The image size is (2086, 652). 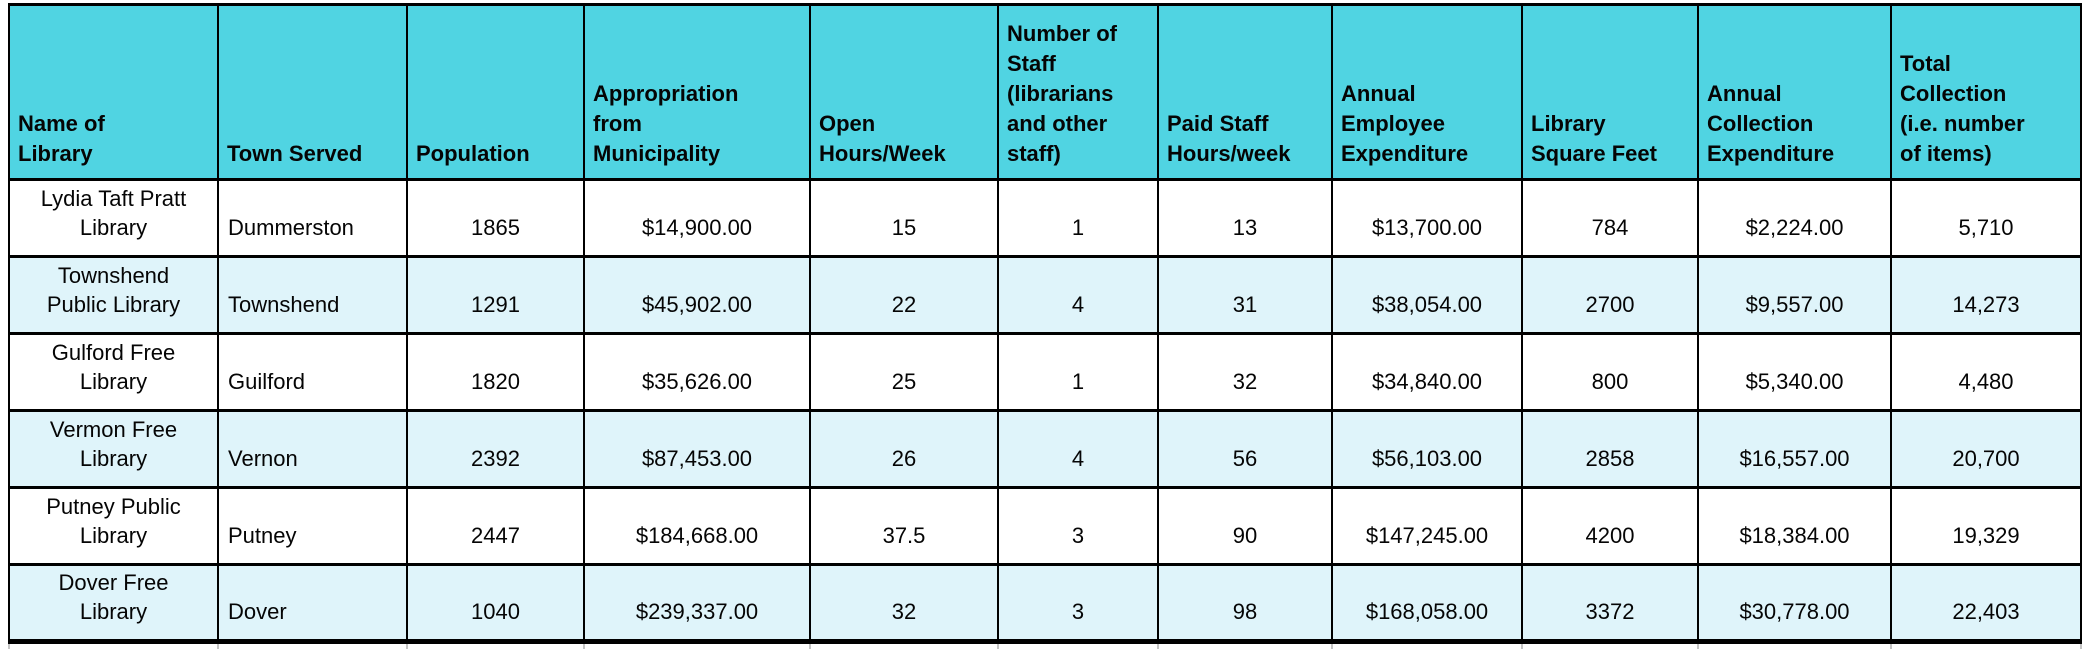 I want to click on cell-collection-expenditure: $18,384.00, so click(x=1794, y=526).